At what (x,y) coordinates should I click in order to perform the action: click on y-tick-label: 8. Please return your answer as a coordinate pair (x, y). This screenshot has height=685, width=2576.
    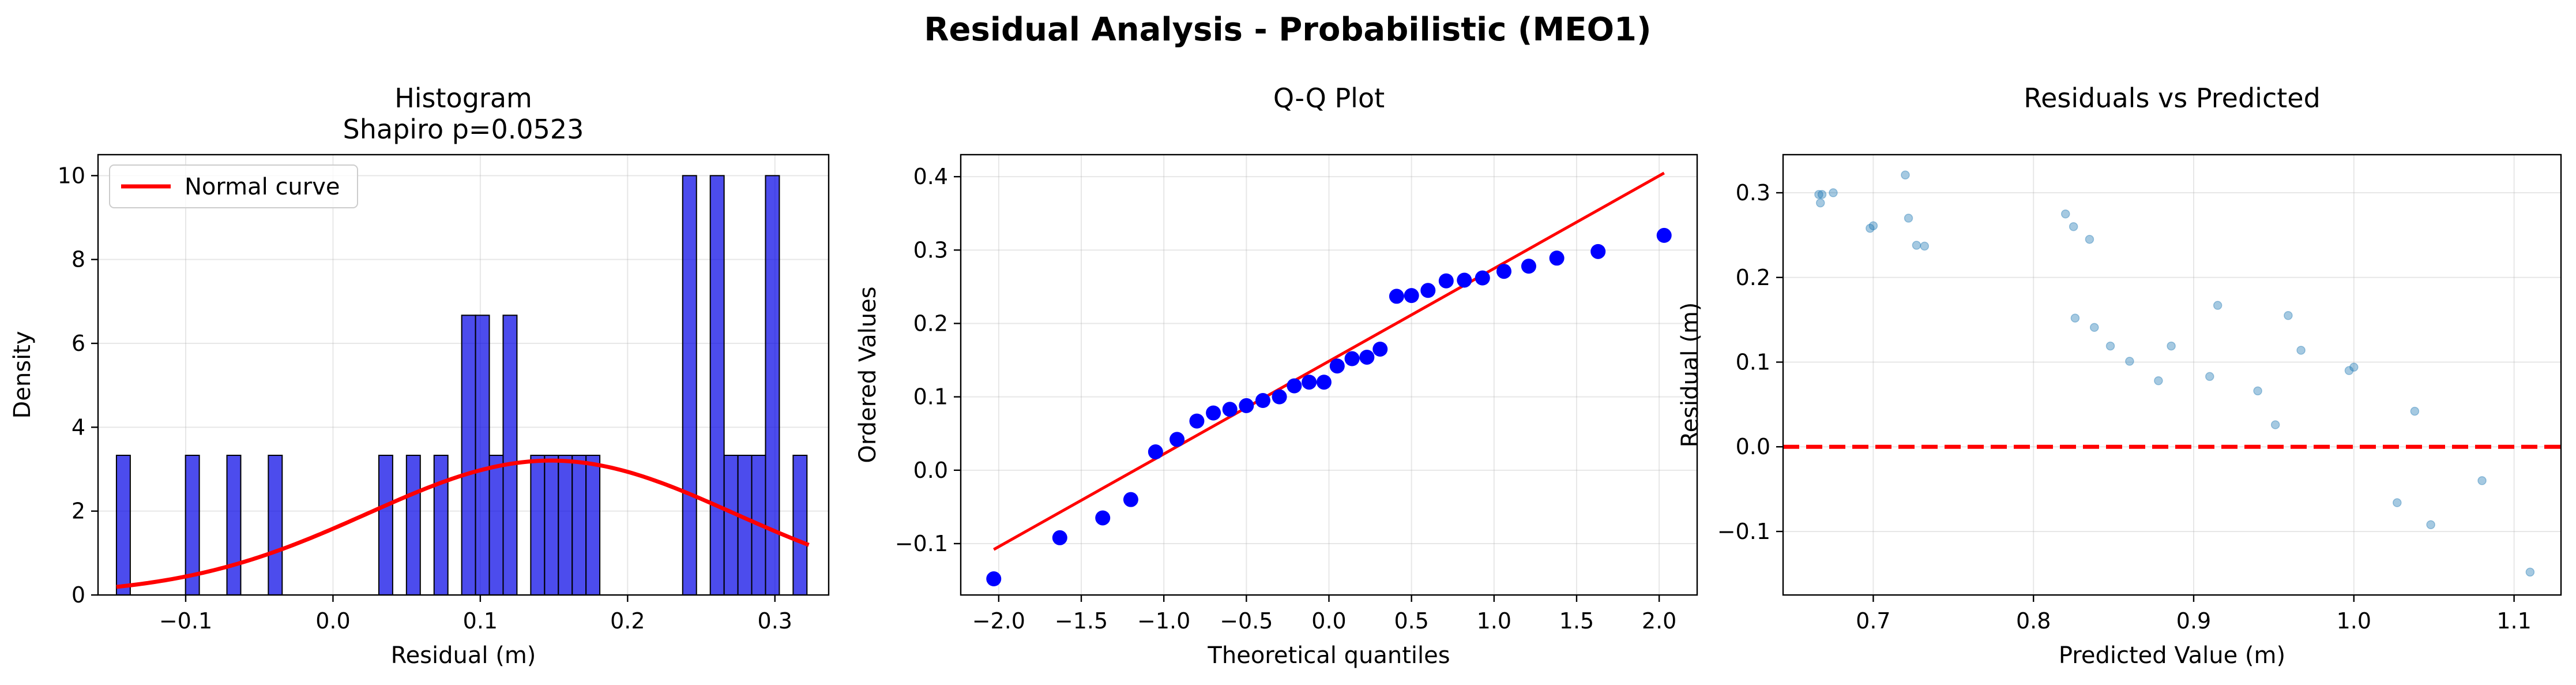
    Looking at the image, I should click on (78, 259).